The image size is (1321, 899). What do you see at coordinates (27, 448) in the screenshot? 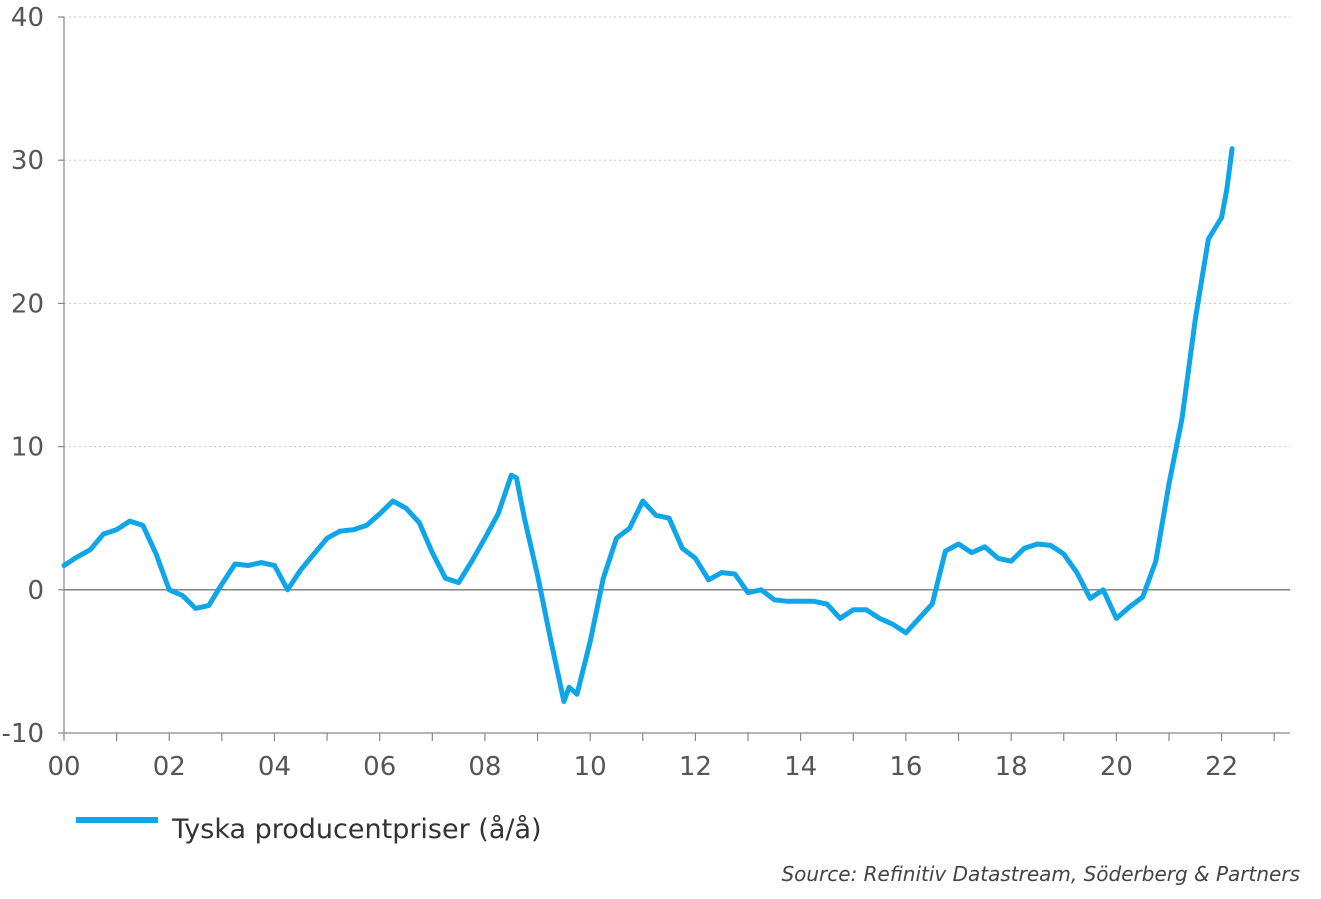
I see `y-tick-label: 10` at bounding box center [27, 448].